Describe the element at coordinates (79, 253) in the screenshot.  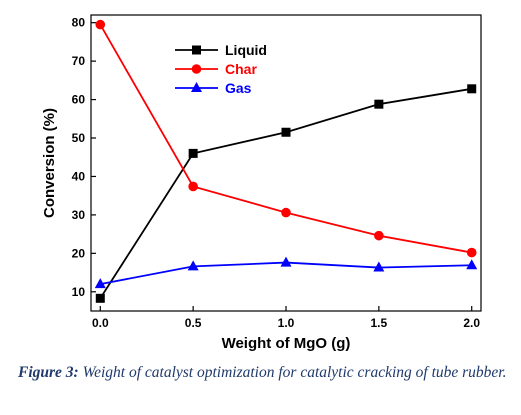
I see `y-tick-label: 20` at that location.